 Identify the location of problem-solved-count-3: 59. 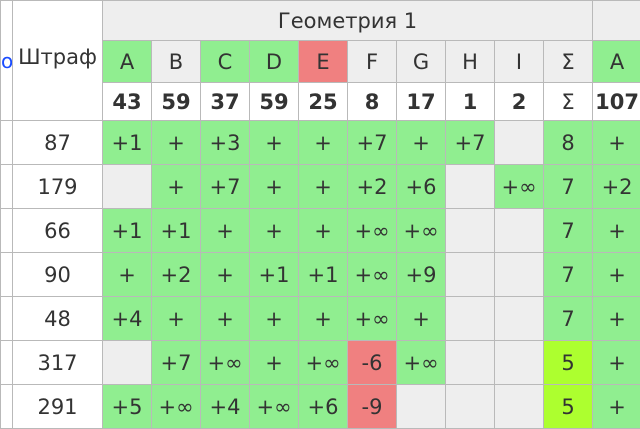
(274, 102).